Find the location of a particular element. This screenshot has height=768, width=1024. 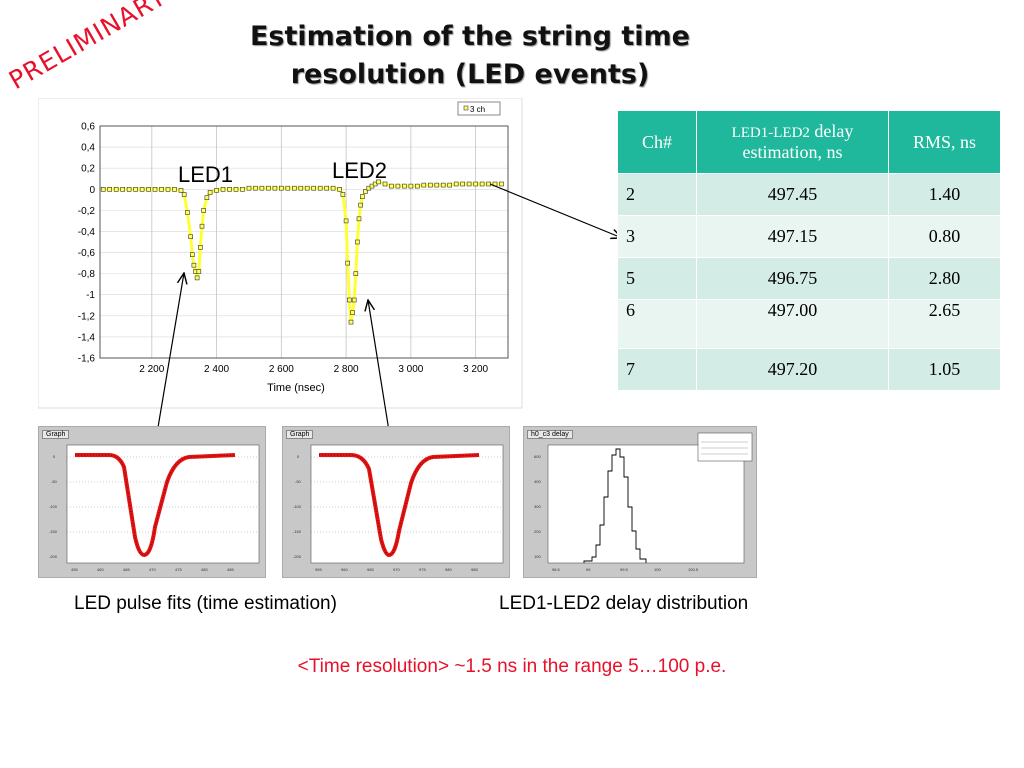

svg-text: 470 is located at coordinates (152, 569).